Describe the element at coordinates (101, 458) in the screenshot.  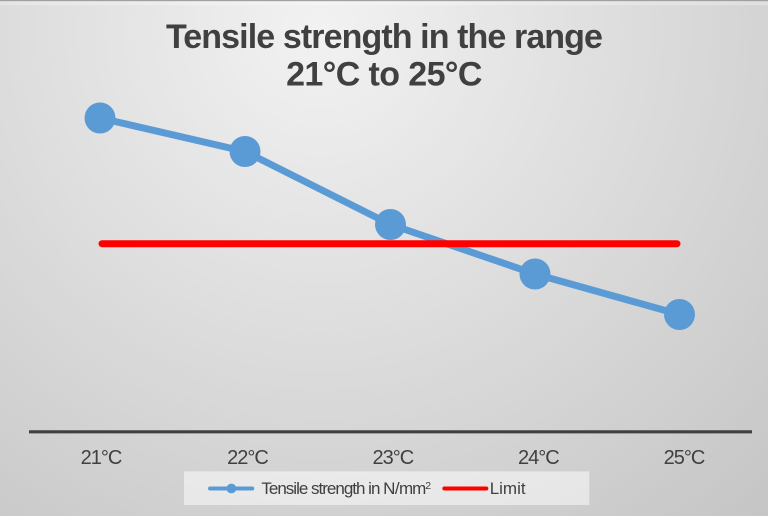
I see `svg-text: 21°C` at that location.